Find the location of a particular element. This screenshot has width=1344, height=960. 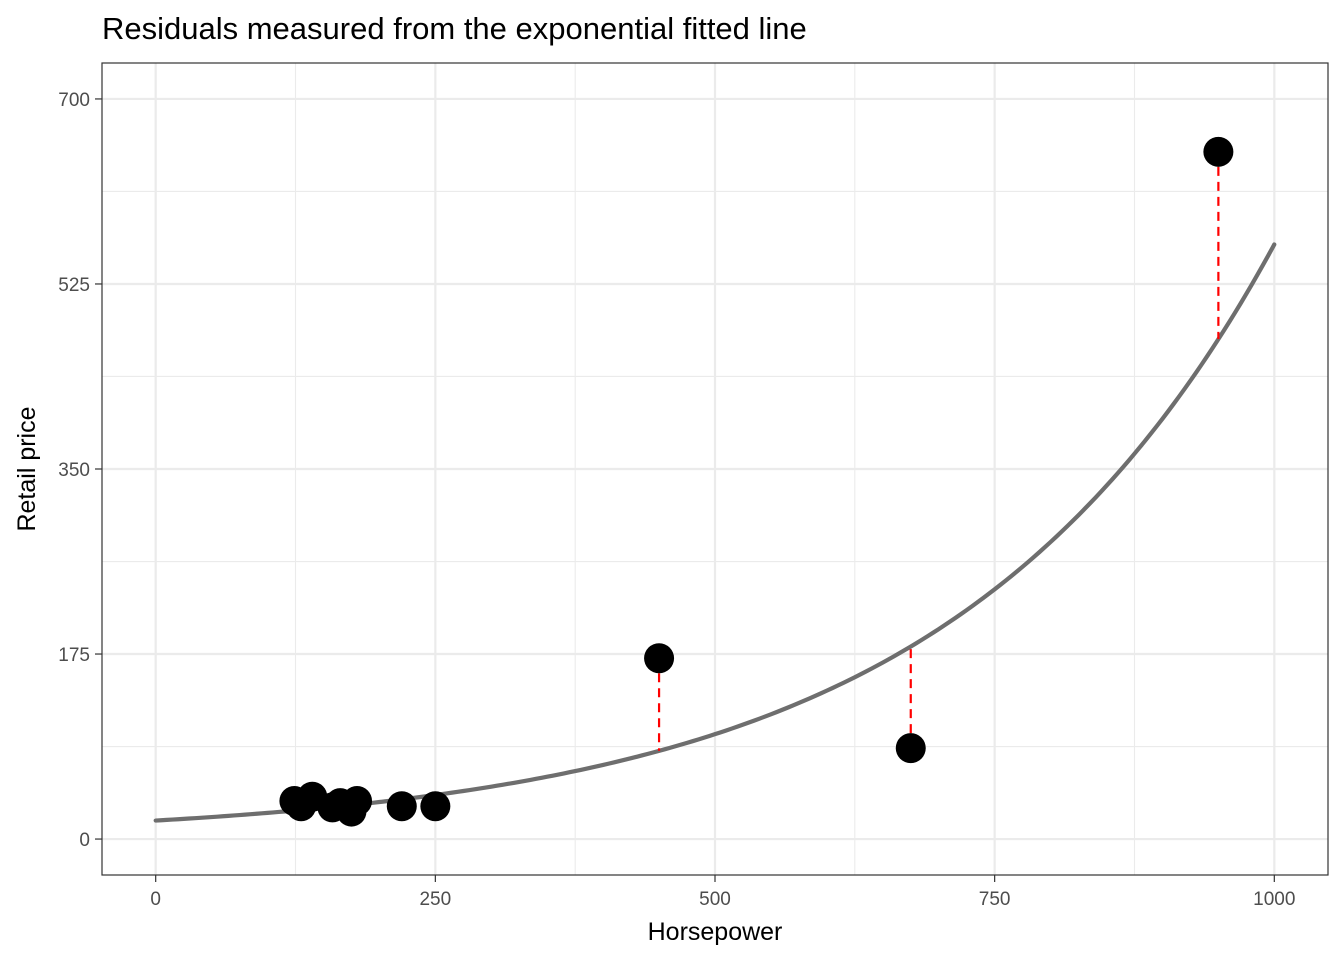

x-tick-label: 750 is located at coordinates (995, 899).